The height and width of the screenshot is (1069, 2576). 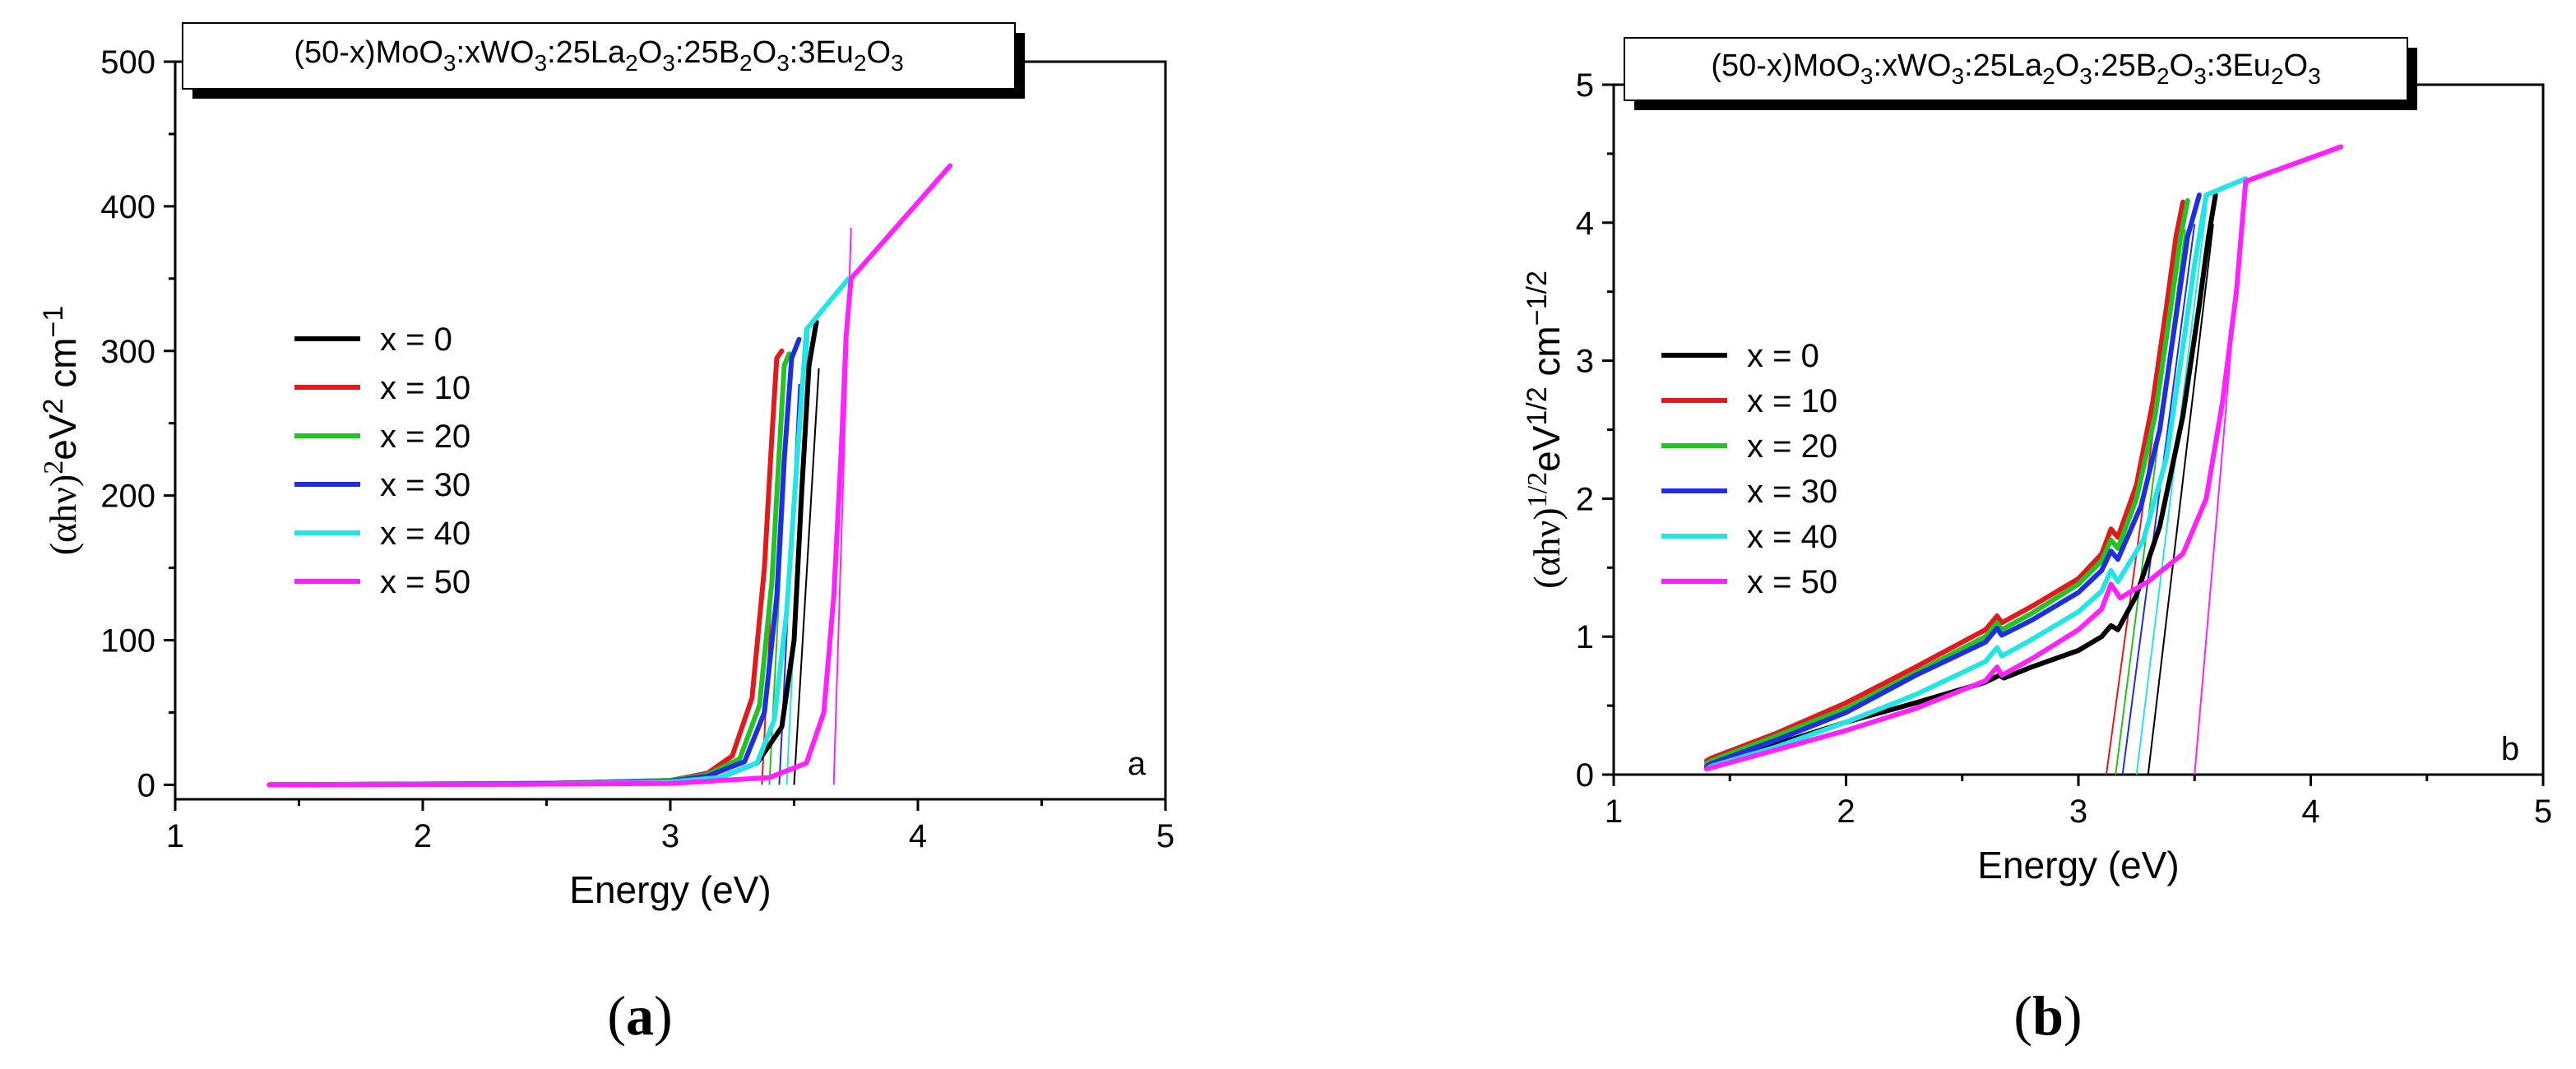 I want to click on y-label-cm: cm, so click(x=1546, y=356).